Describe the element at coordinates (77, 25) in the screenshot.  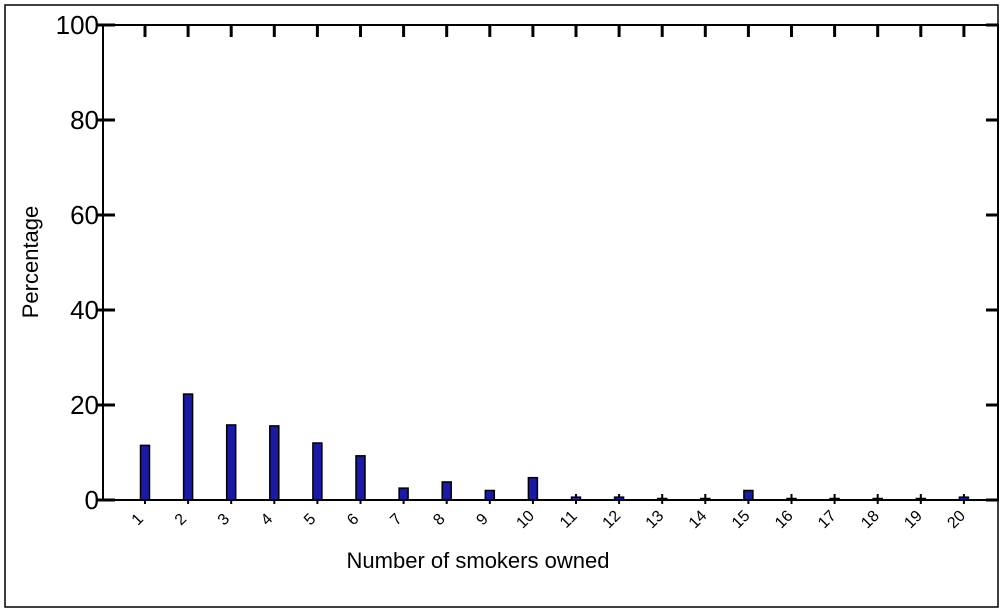
I see `y-tick-label: 100` at that location.